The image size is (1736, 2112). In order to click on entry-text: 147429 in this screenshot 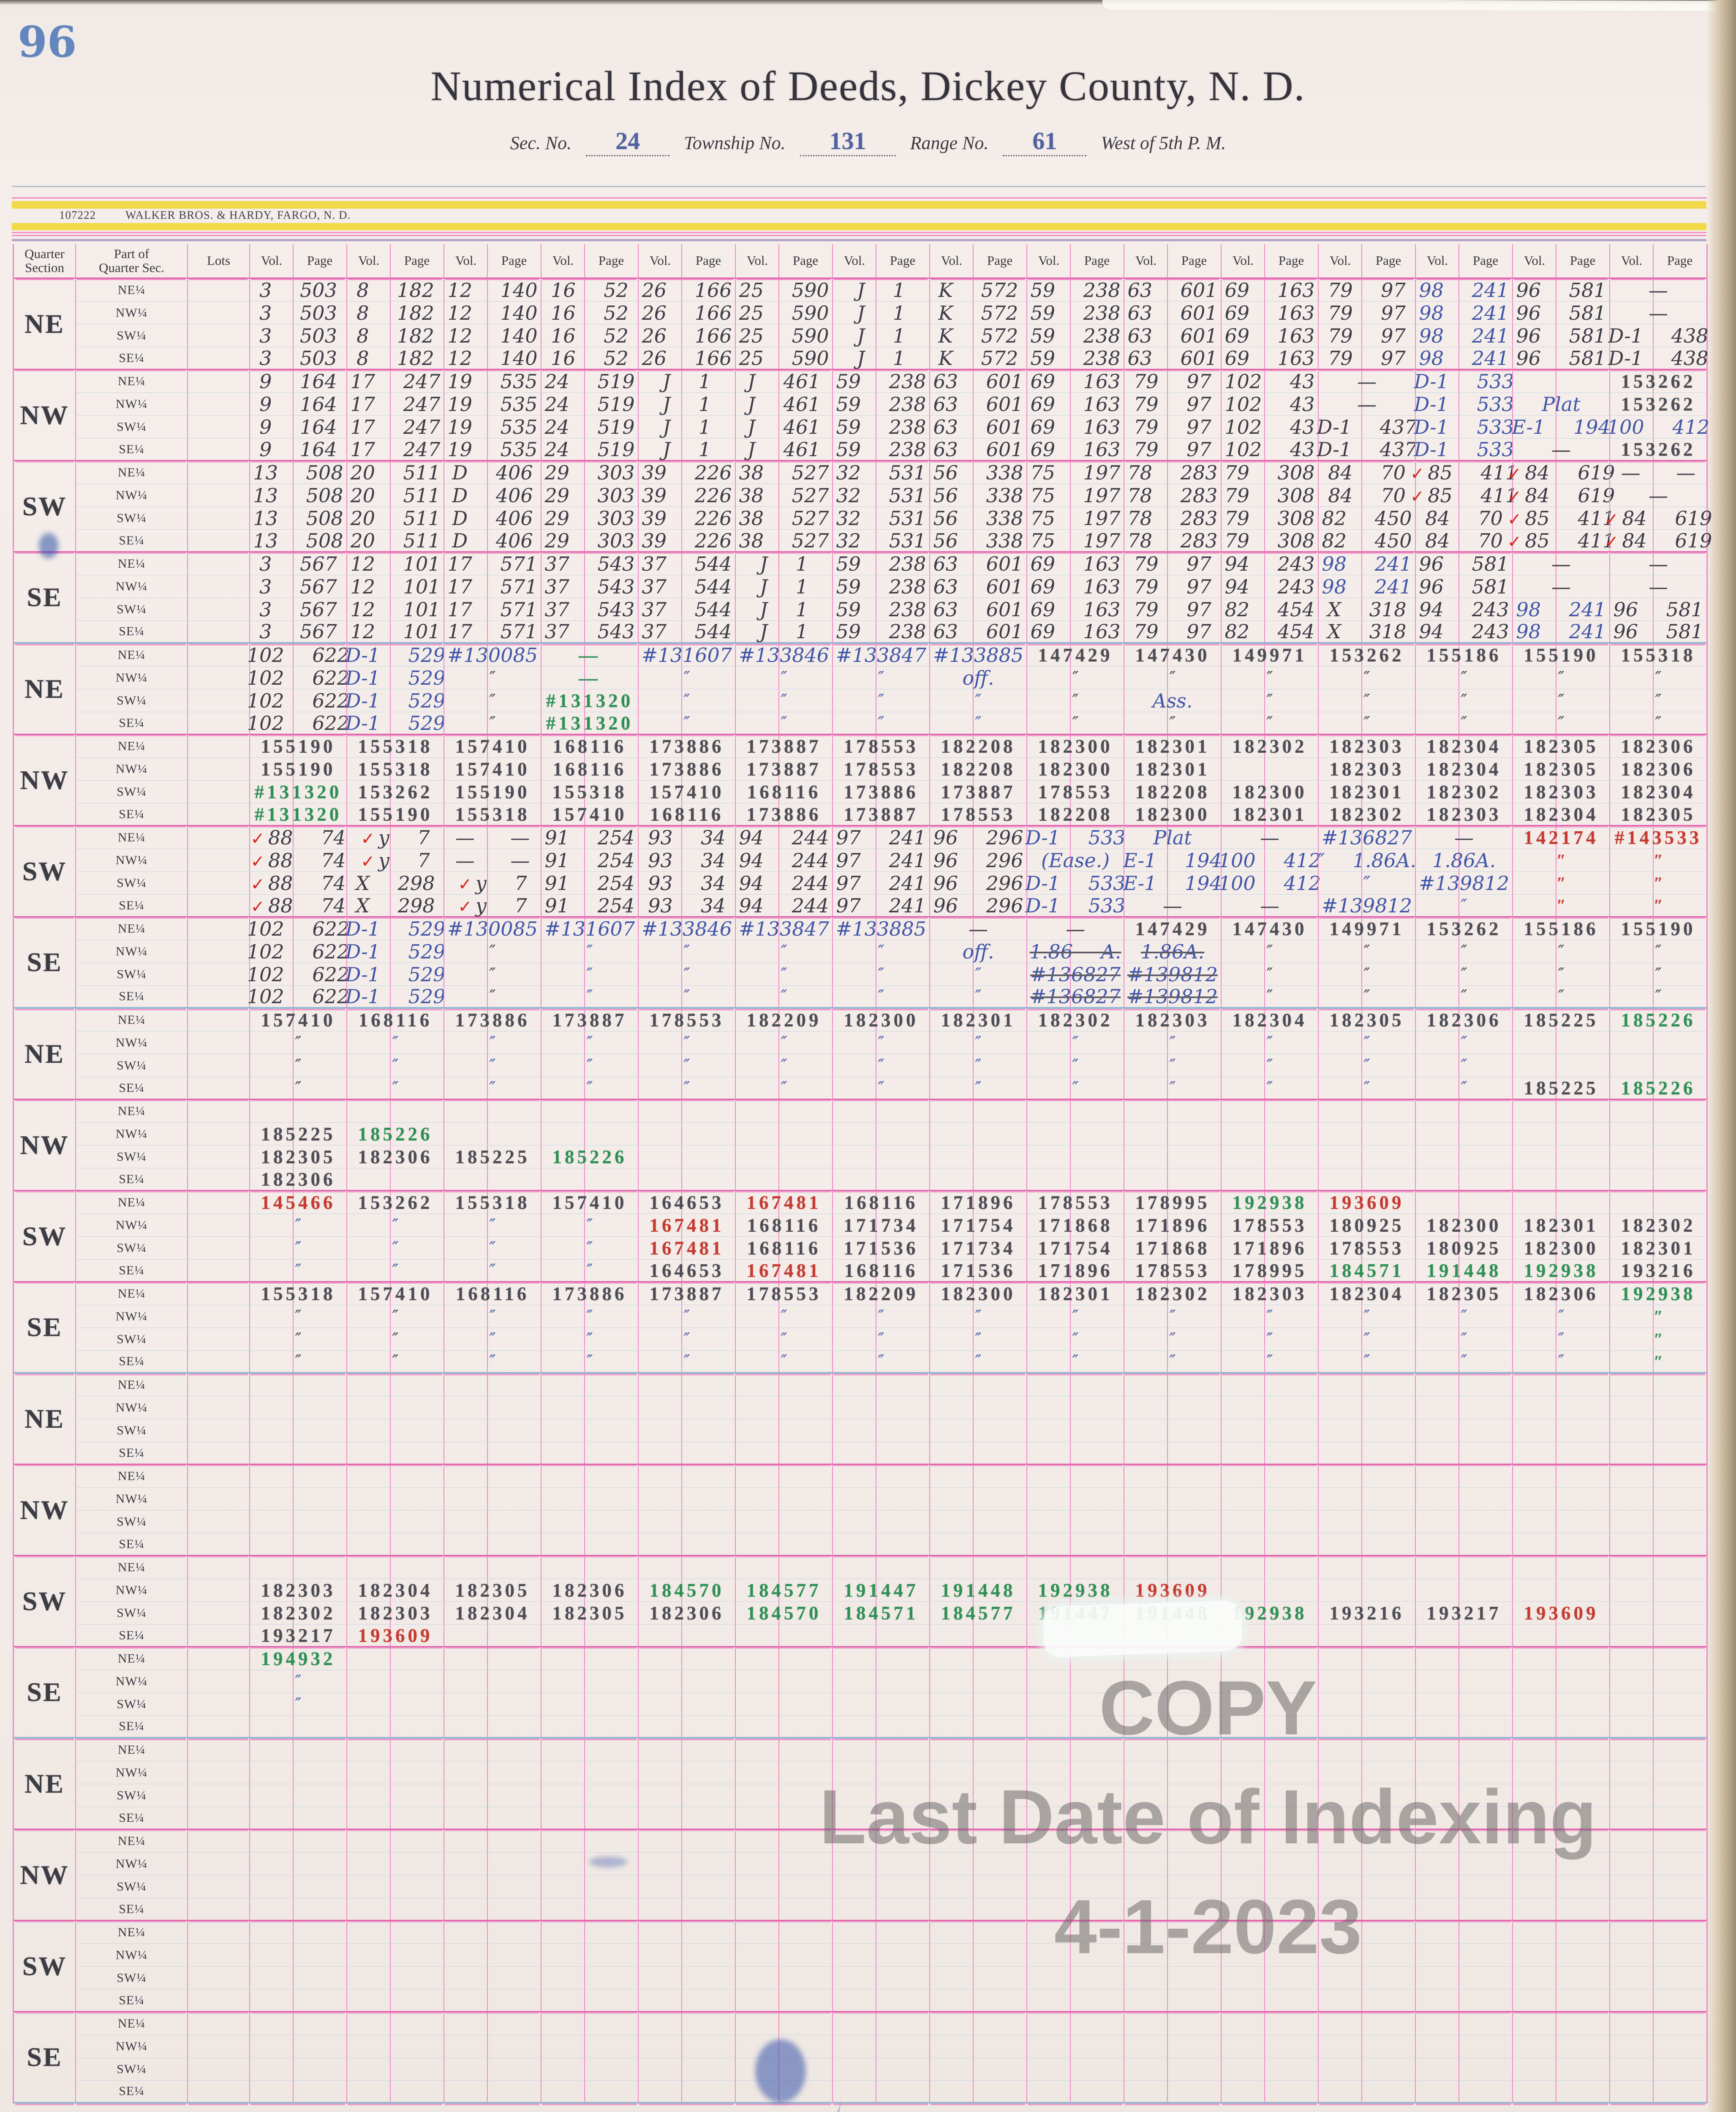, I will do `click(1172, 928)`.